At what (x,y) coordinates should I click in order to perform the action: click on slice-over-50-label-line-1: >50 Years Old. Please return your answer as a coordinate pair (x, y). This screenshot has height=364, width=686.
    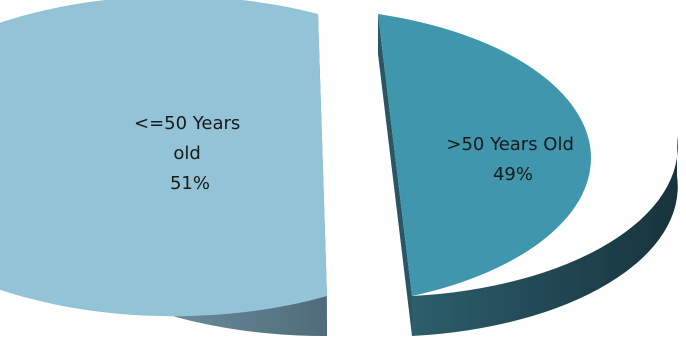
    Looking at the image, I should click on (510, 144).